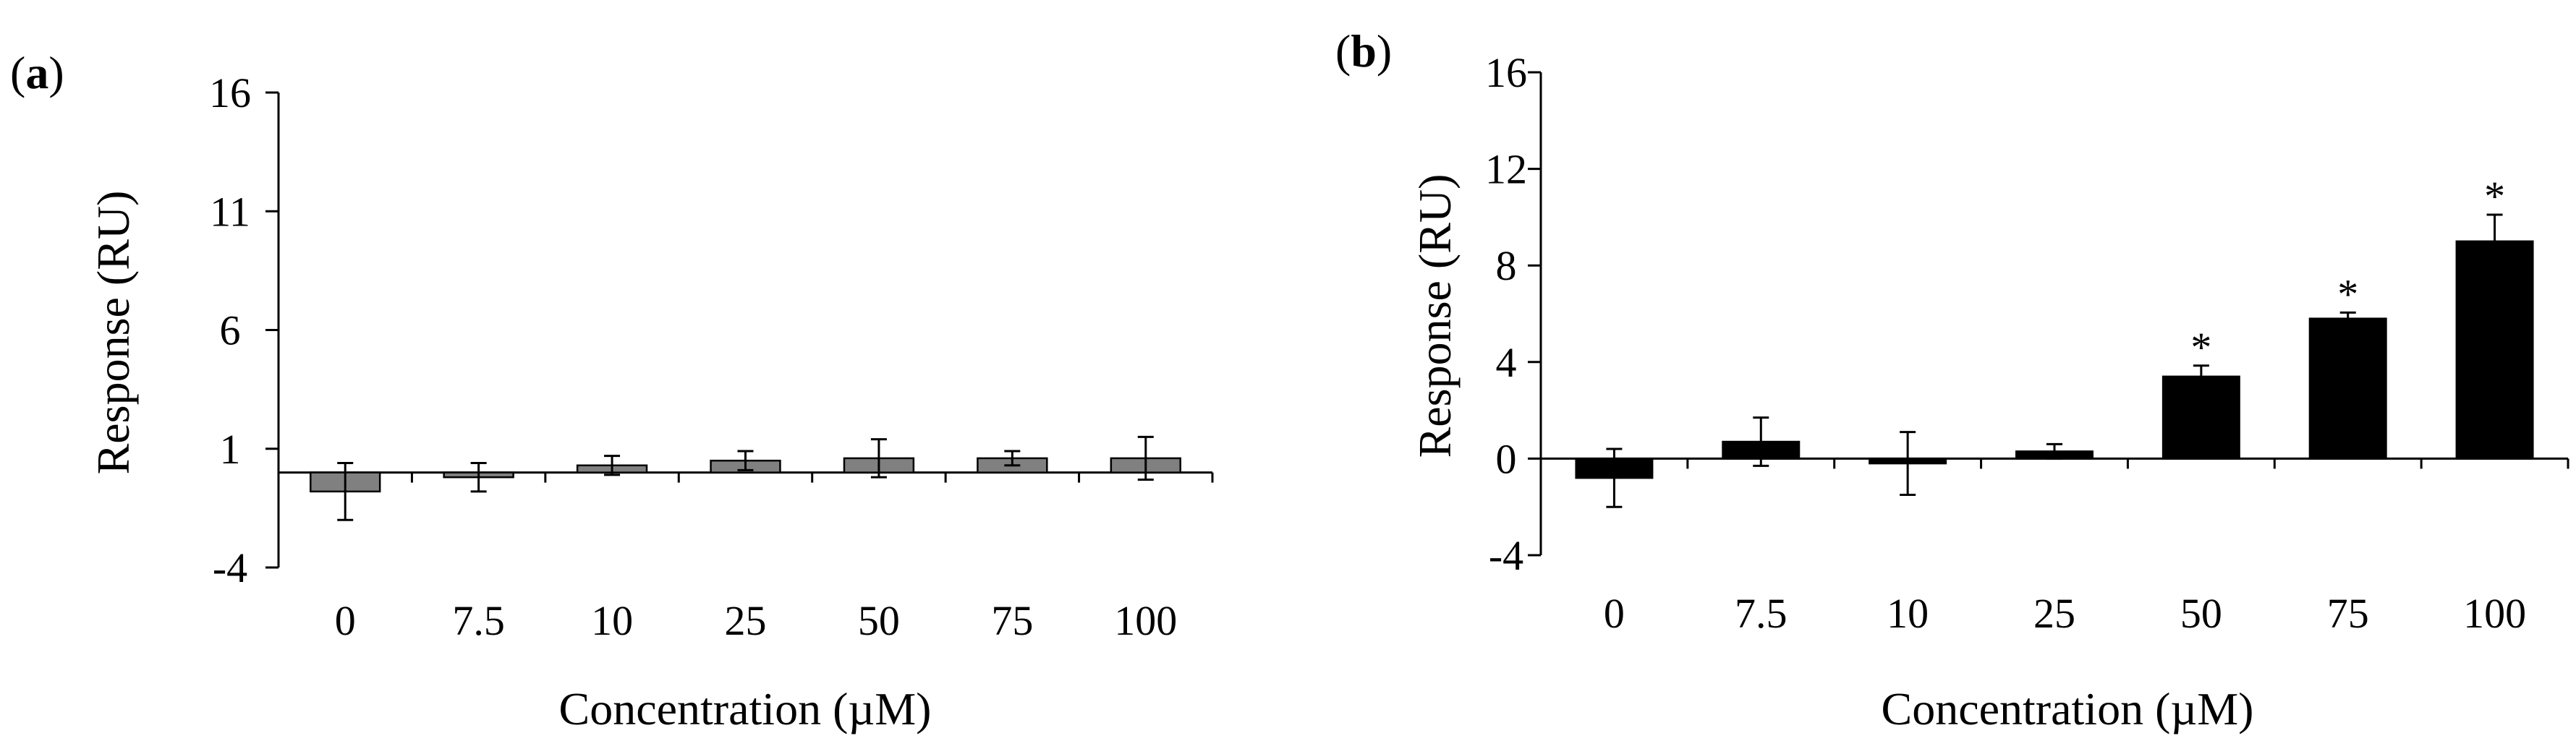 This screenshot has width=2576, height=754. Describe the element at coordinates (230, 449) in the screenshot. I see `panel-a-y-tick-label: 1` at that location.